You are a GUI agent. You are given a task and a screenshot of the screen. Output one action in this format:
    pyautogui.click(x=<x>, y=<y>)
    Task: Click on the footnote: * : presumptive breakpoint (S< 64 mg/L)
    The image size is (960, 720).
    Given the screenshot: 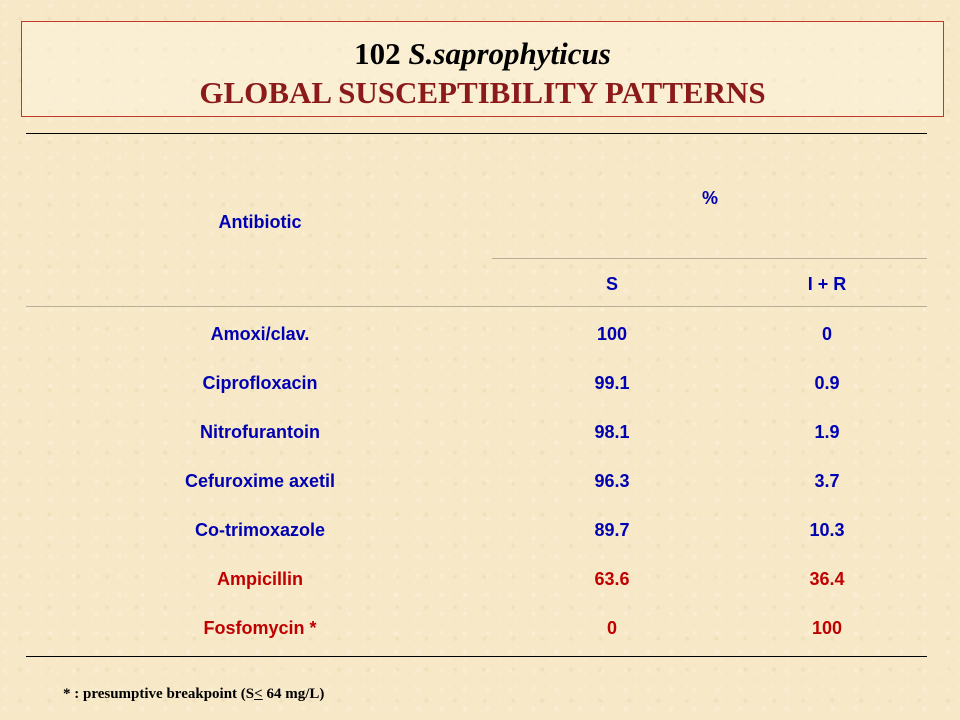 What is the action you would take?
    pyautogui.click(x=193, y=694)
    